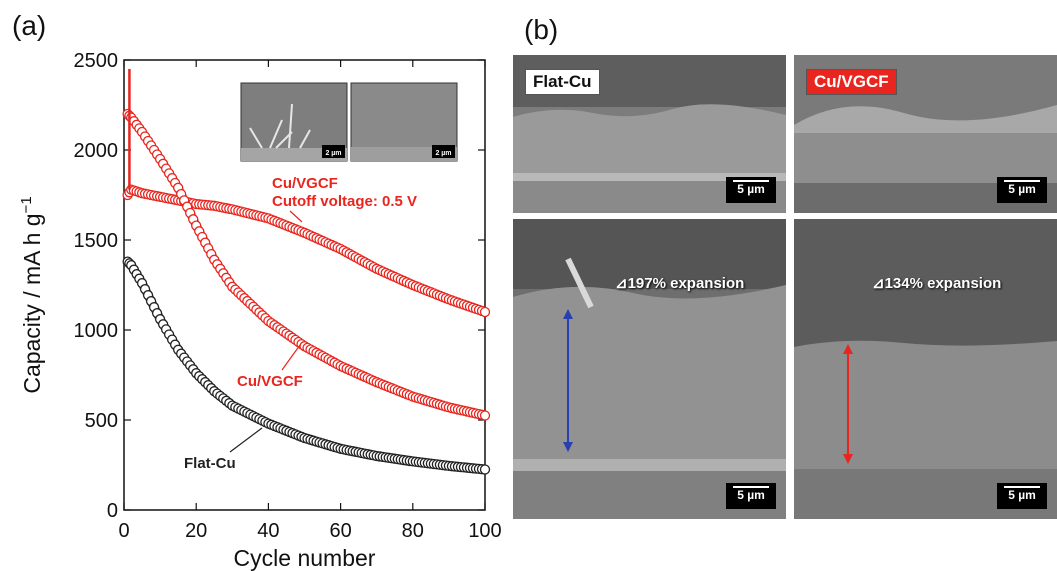 This screenshot has height=571, width=1057. Describe the element at coordinates (29, 25) in the screenshot. I see `panel-label-a: (a)` at that location.